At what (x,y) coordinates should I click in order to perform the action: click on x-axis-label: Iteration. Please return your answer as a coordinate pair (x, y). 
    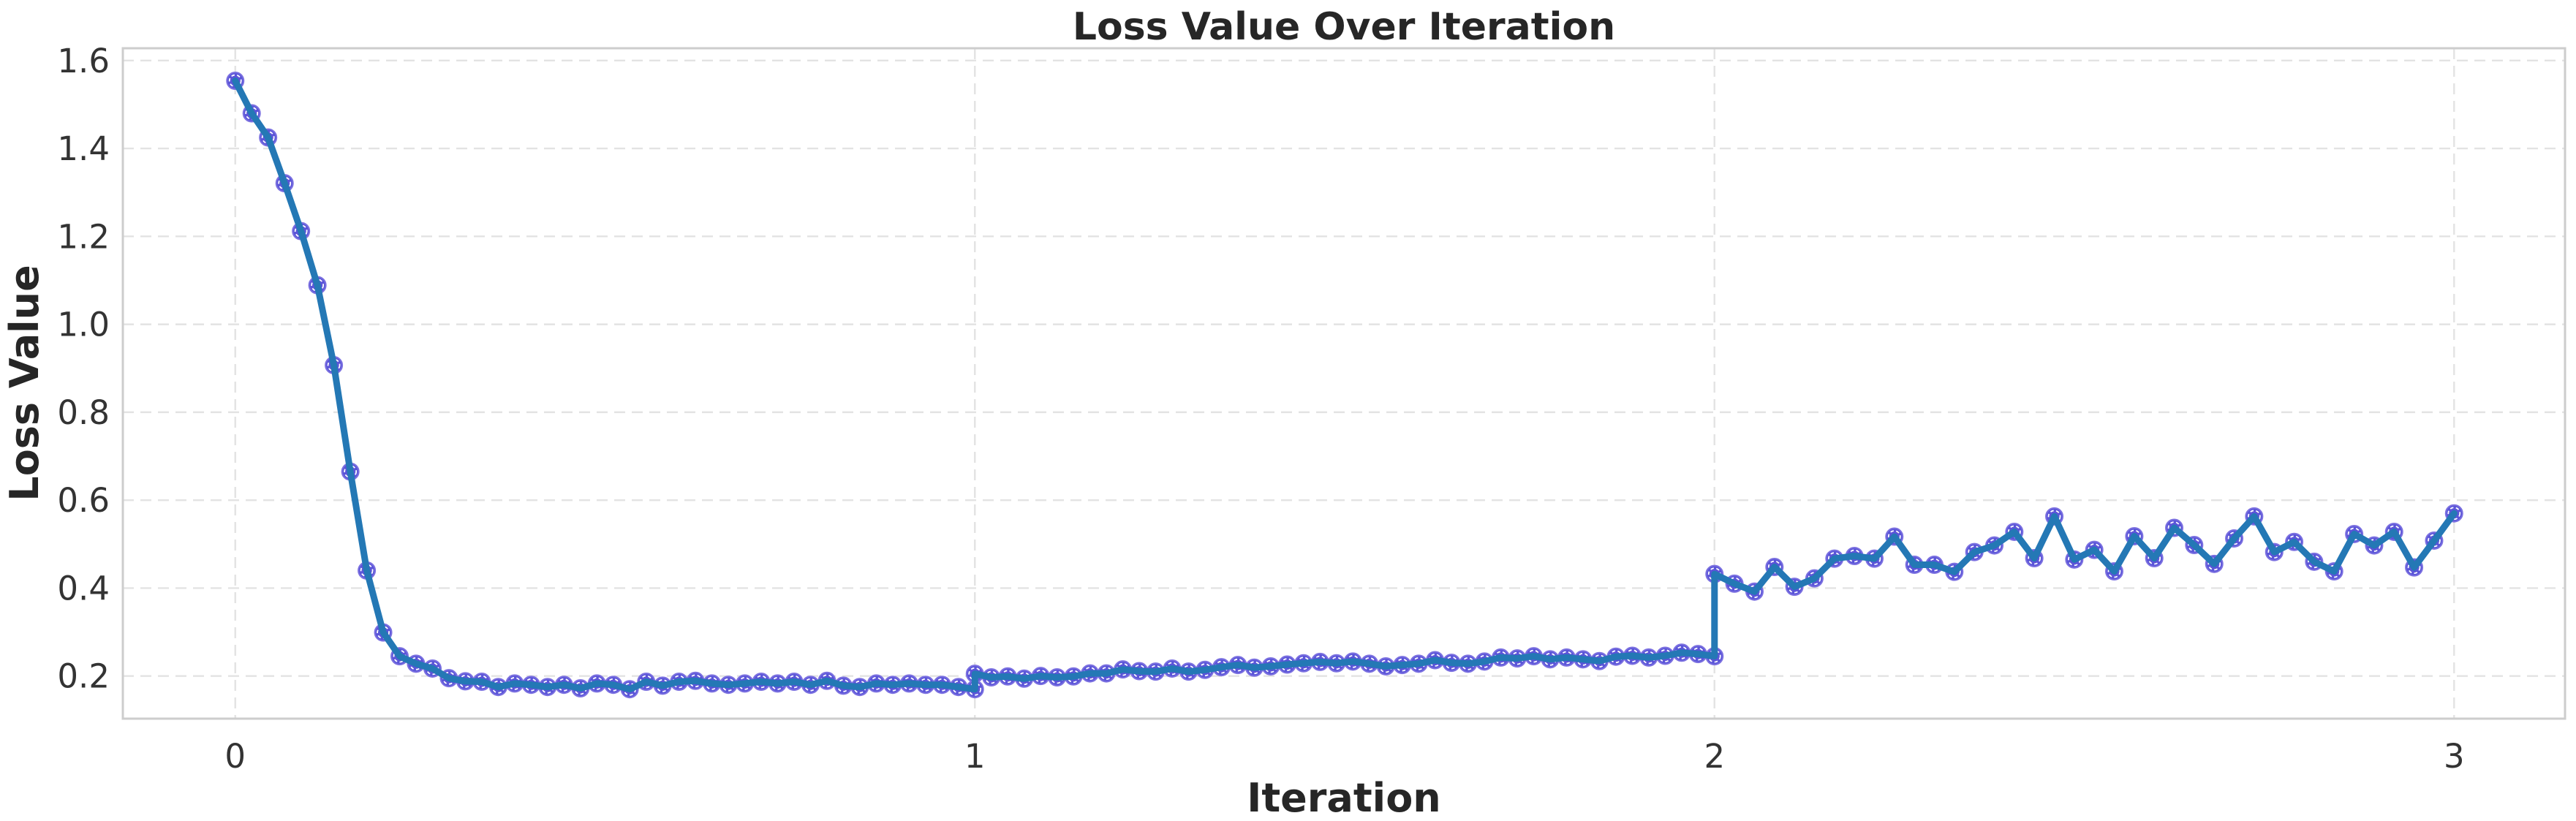
    Looking at the image, I should click on (1343, 798).